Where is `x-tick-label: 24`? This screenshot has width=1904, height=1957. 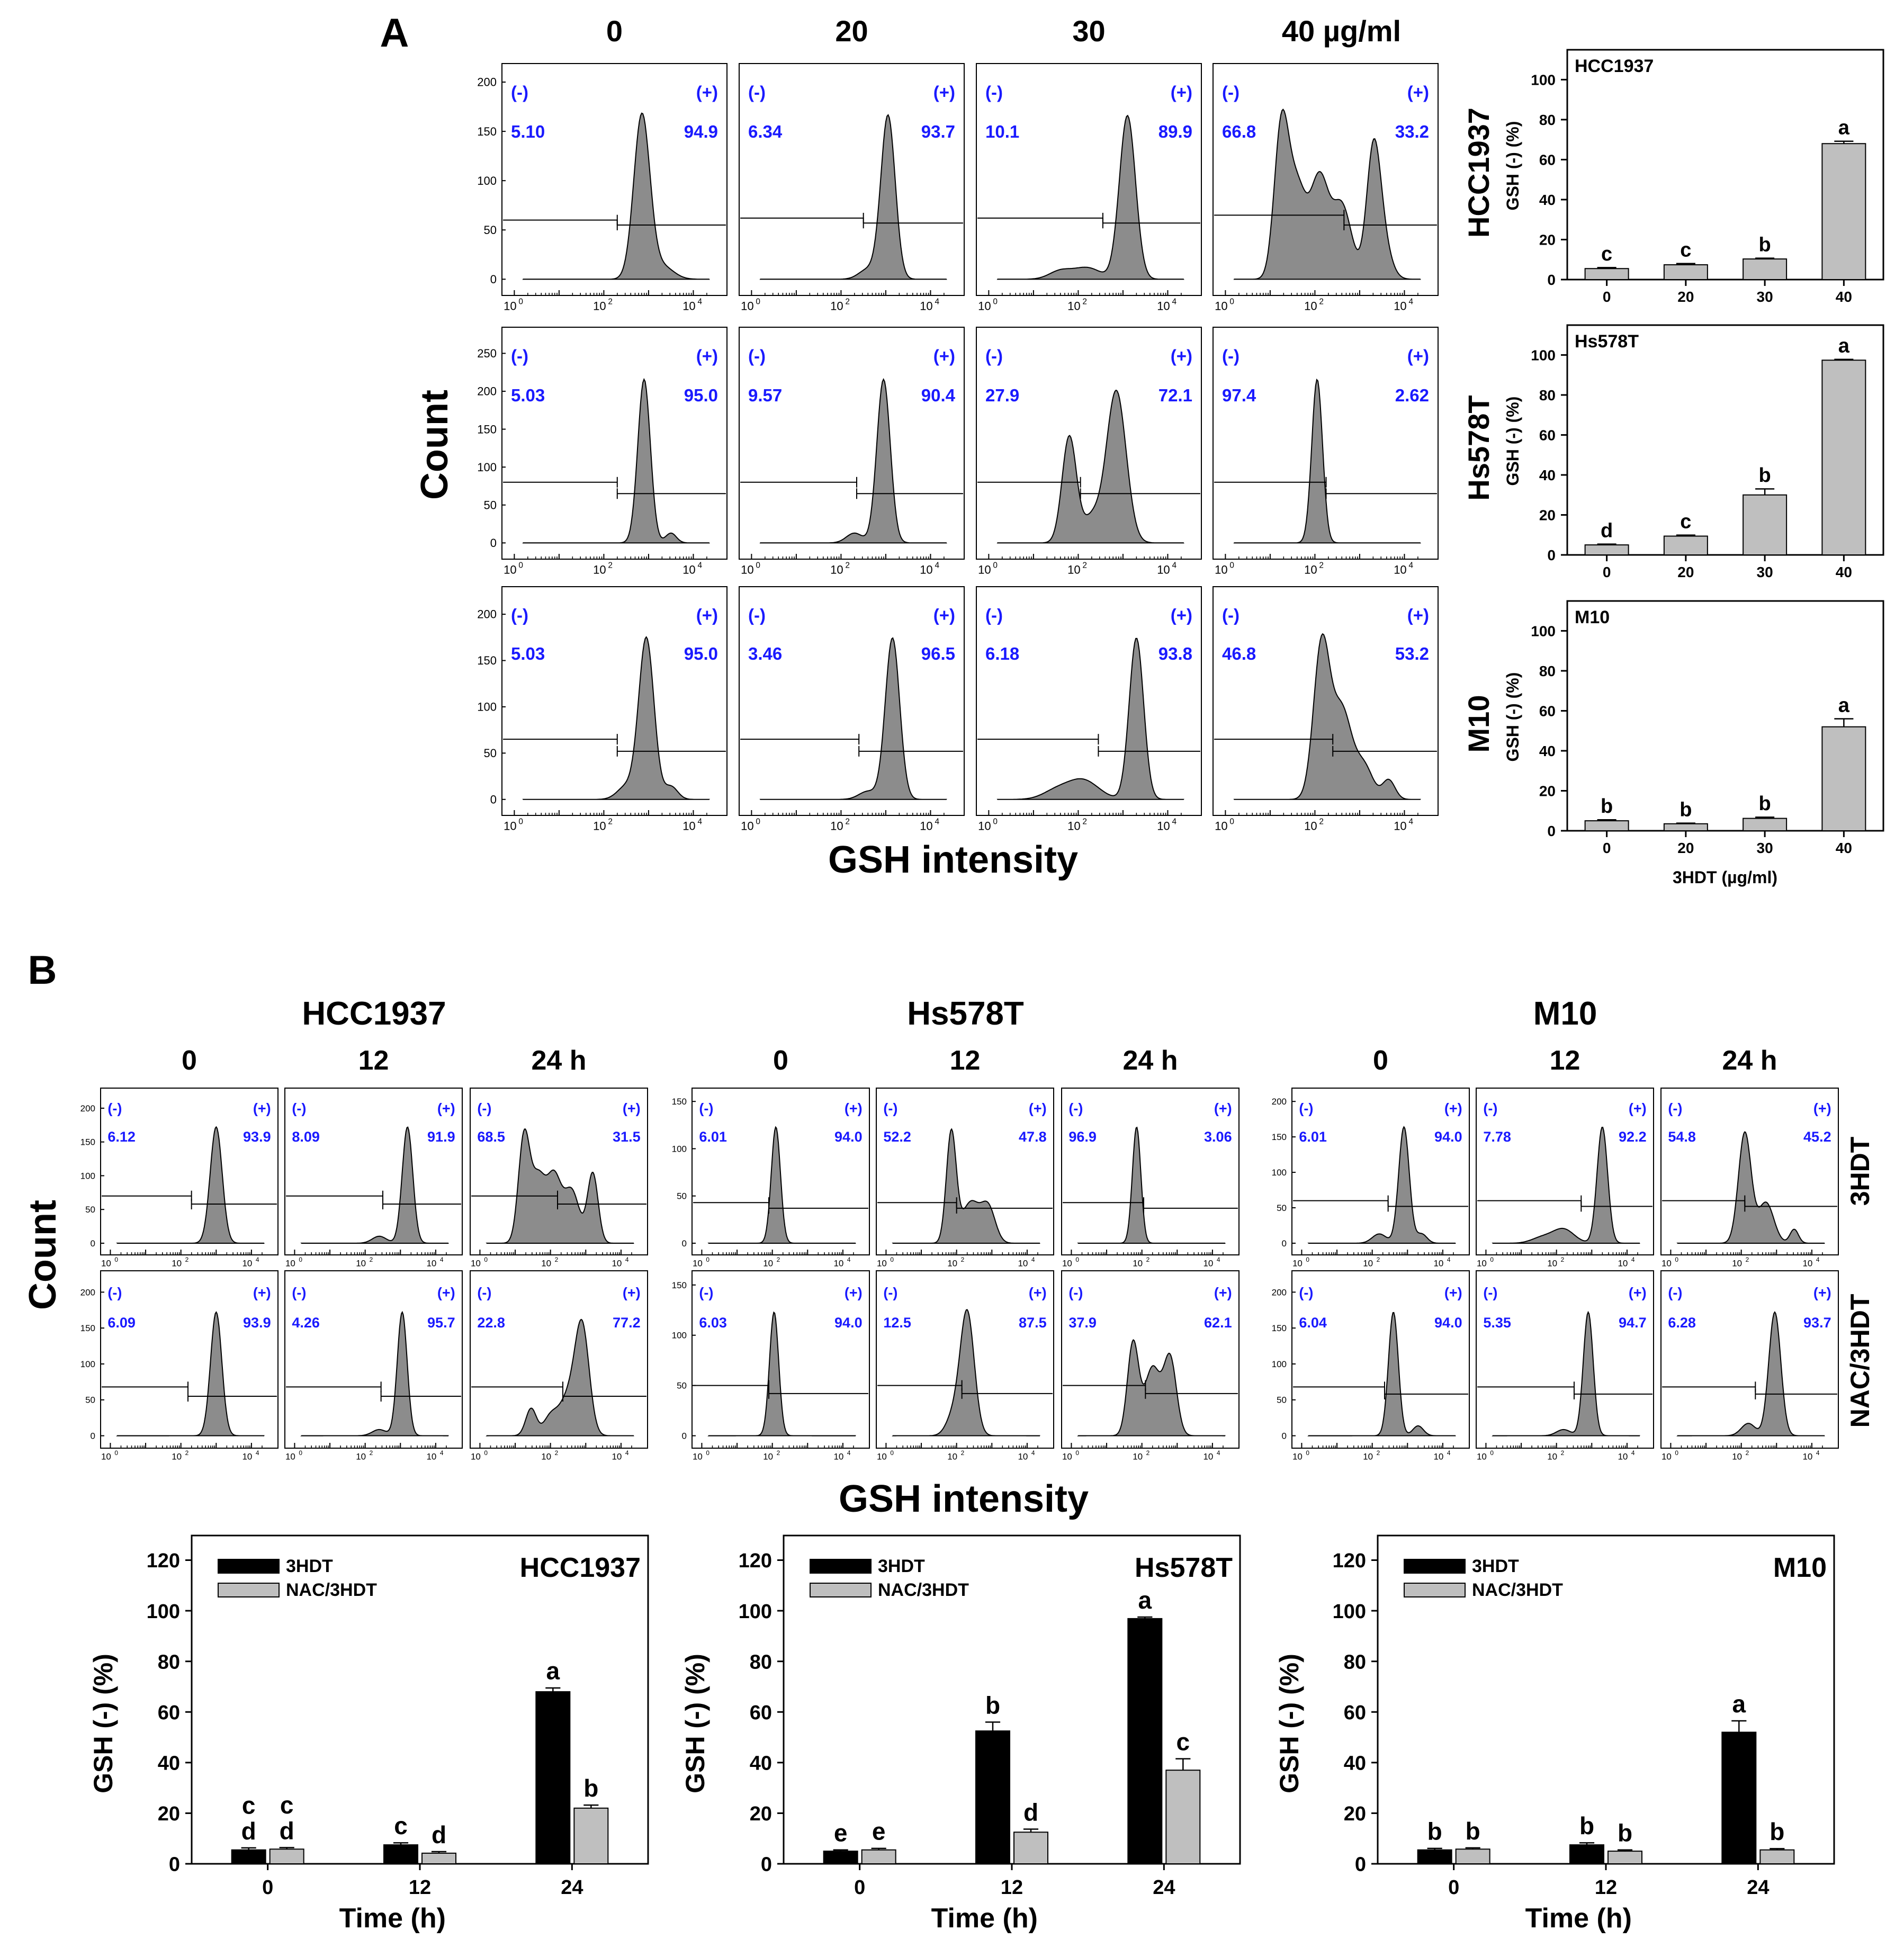 x-tick-label: 24 is located at coordinates (1164, 1888).